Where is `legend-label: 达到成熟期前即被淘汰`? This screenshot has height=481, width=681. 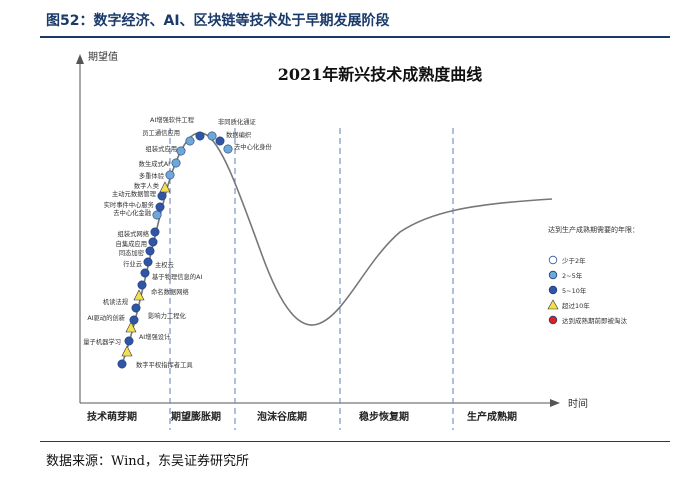 legend-label: 达到成熟期前即被淘汰 is located at coordinates (595, 320).